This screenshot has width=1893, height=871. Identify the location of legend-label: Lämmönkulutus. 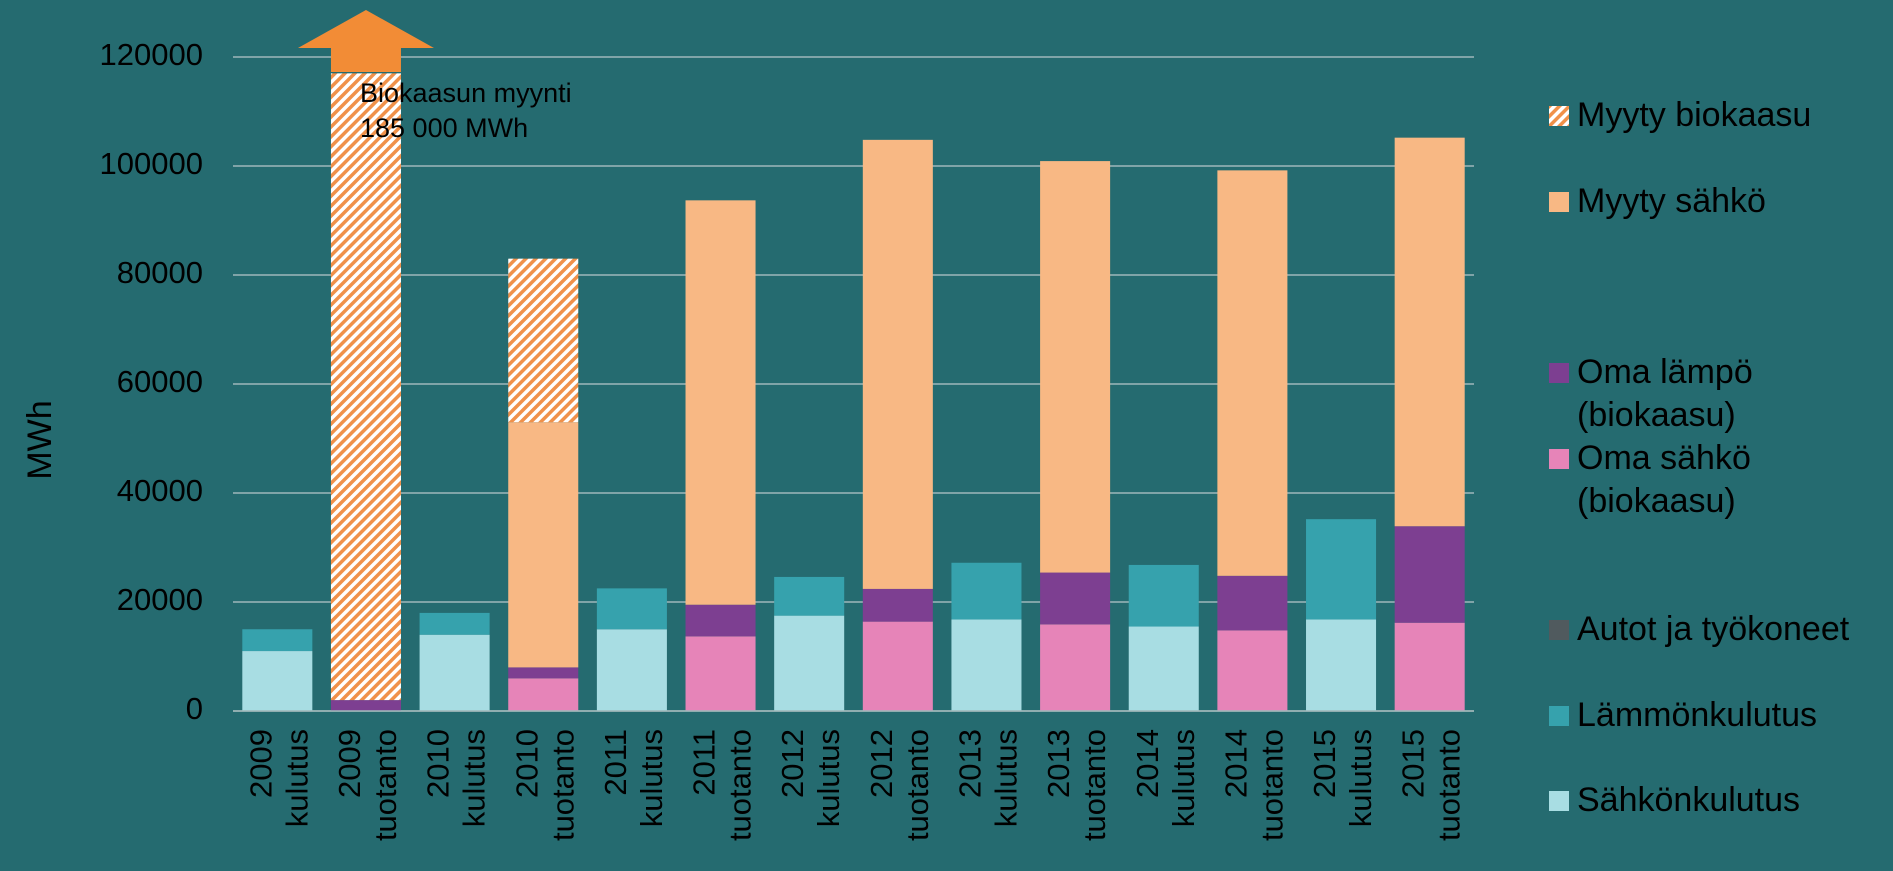
(1697, 715).